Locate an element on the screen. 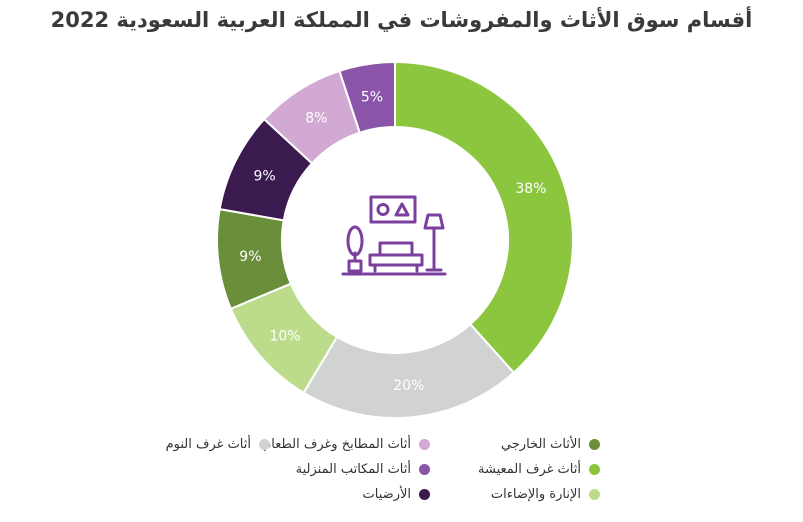  slice-value-label: 8% is located at coordinates (316, 119).